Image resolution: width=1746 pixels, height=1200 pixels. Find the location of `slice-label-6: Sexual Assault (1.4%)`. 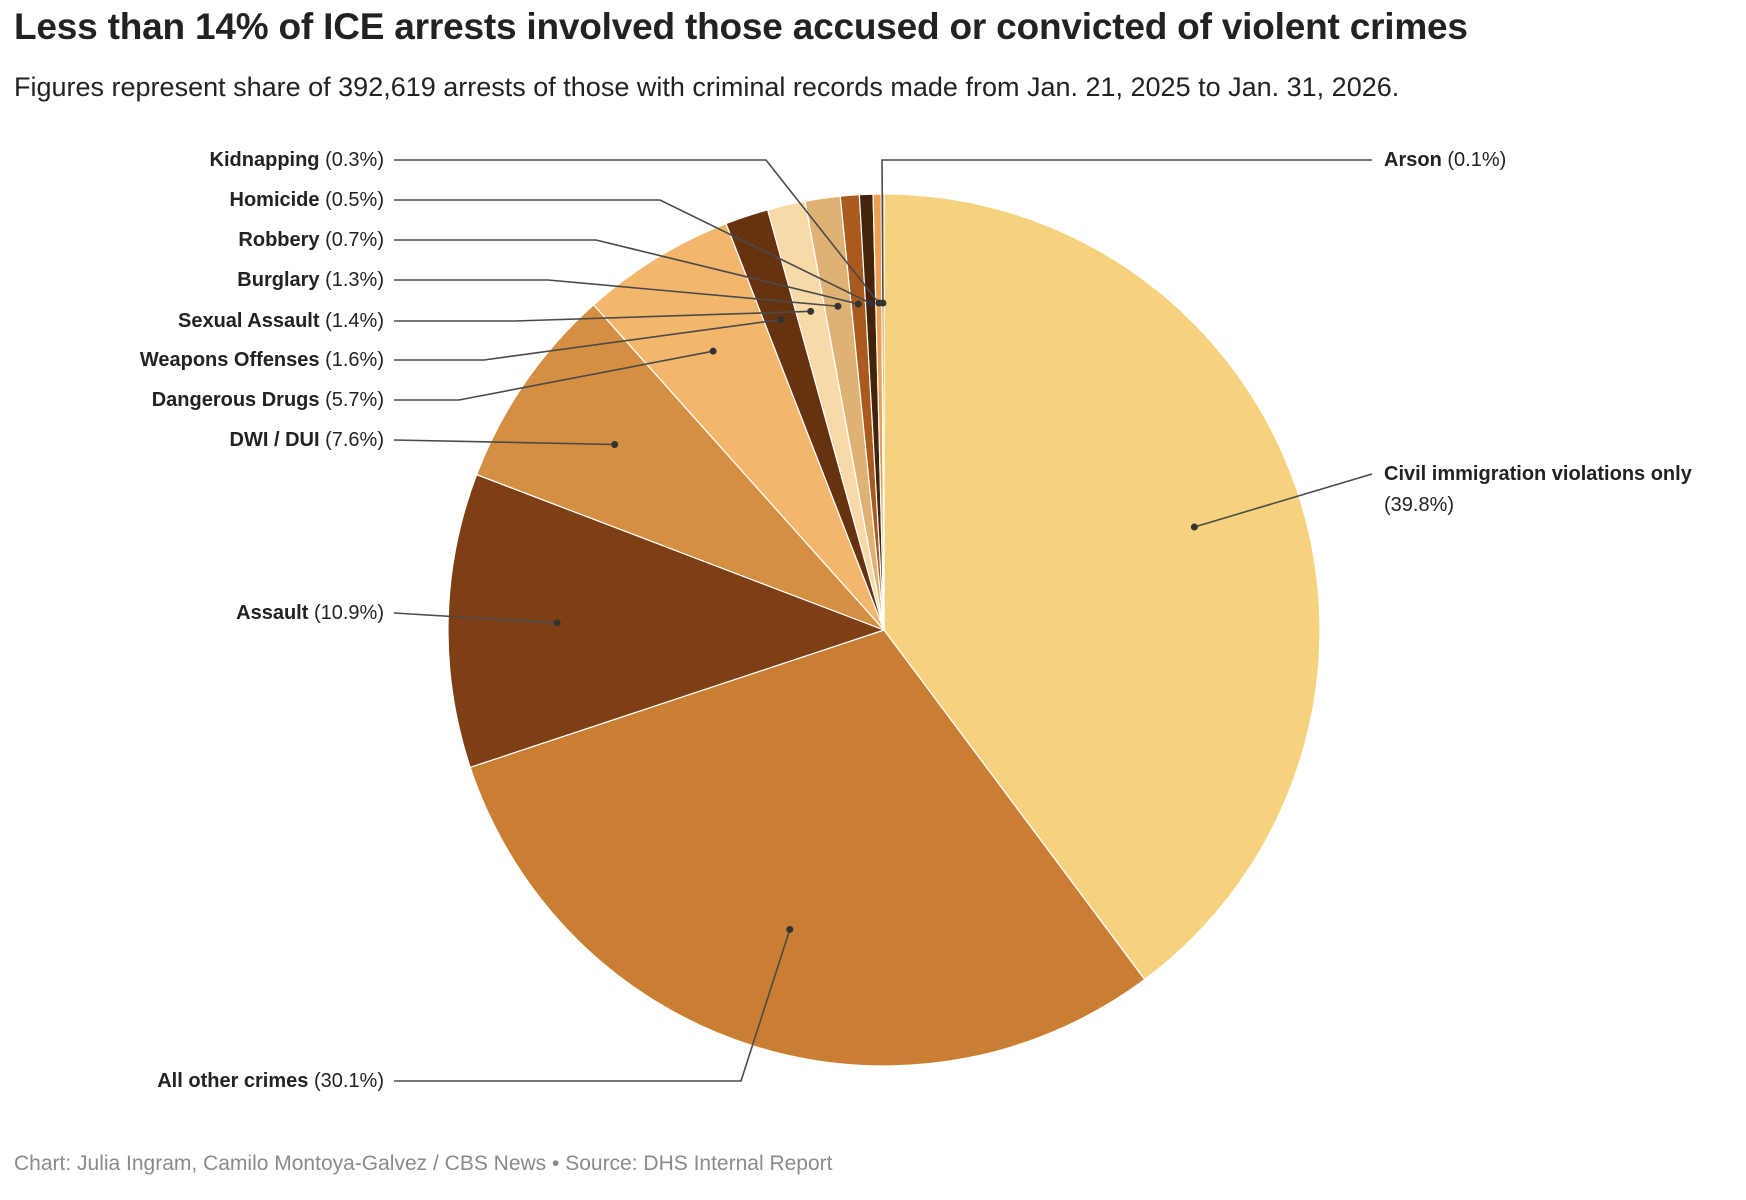

slice-label-6: Sexual Assault (1.4%) is located at coordinates (281, 321).